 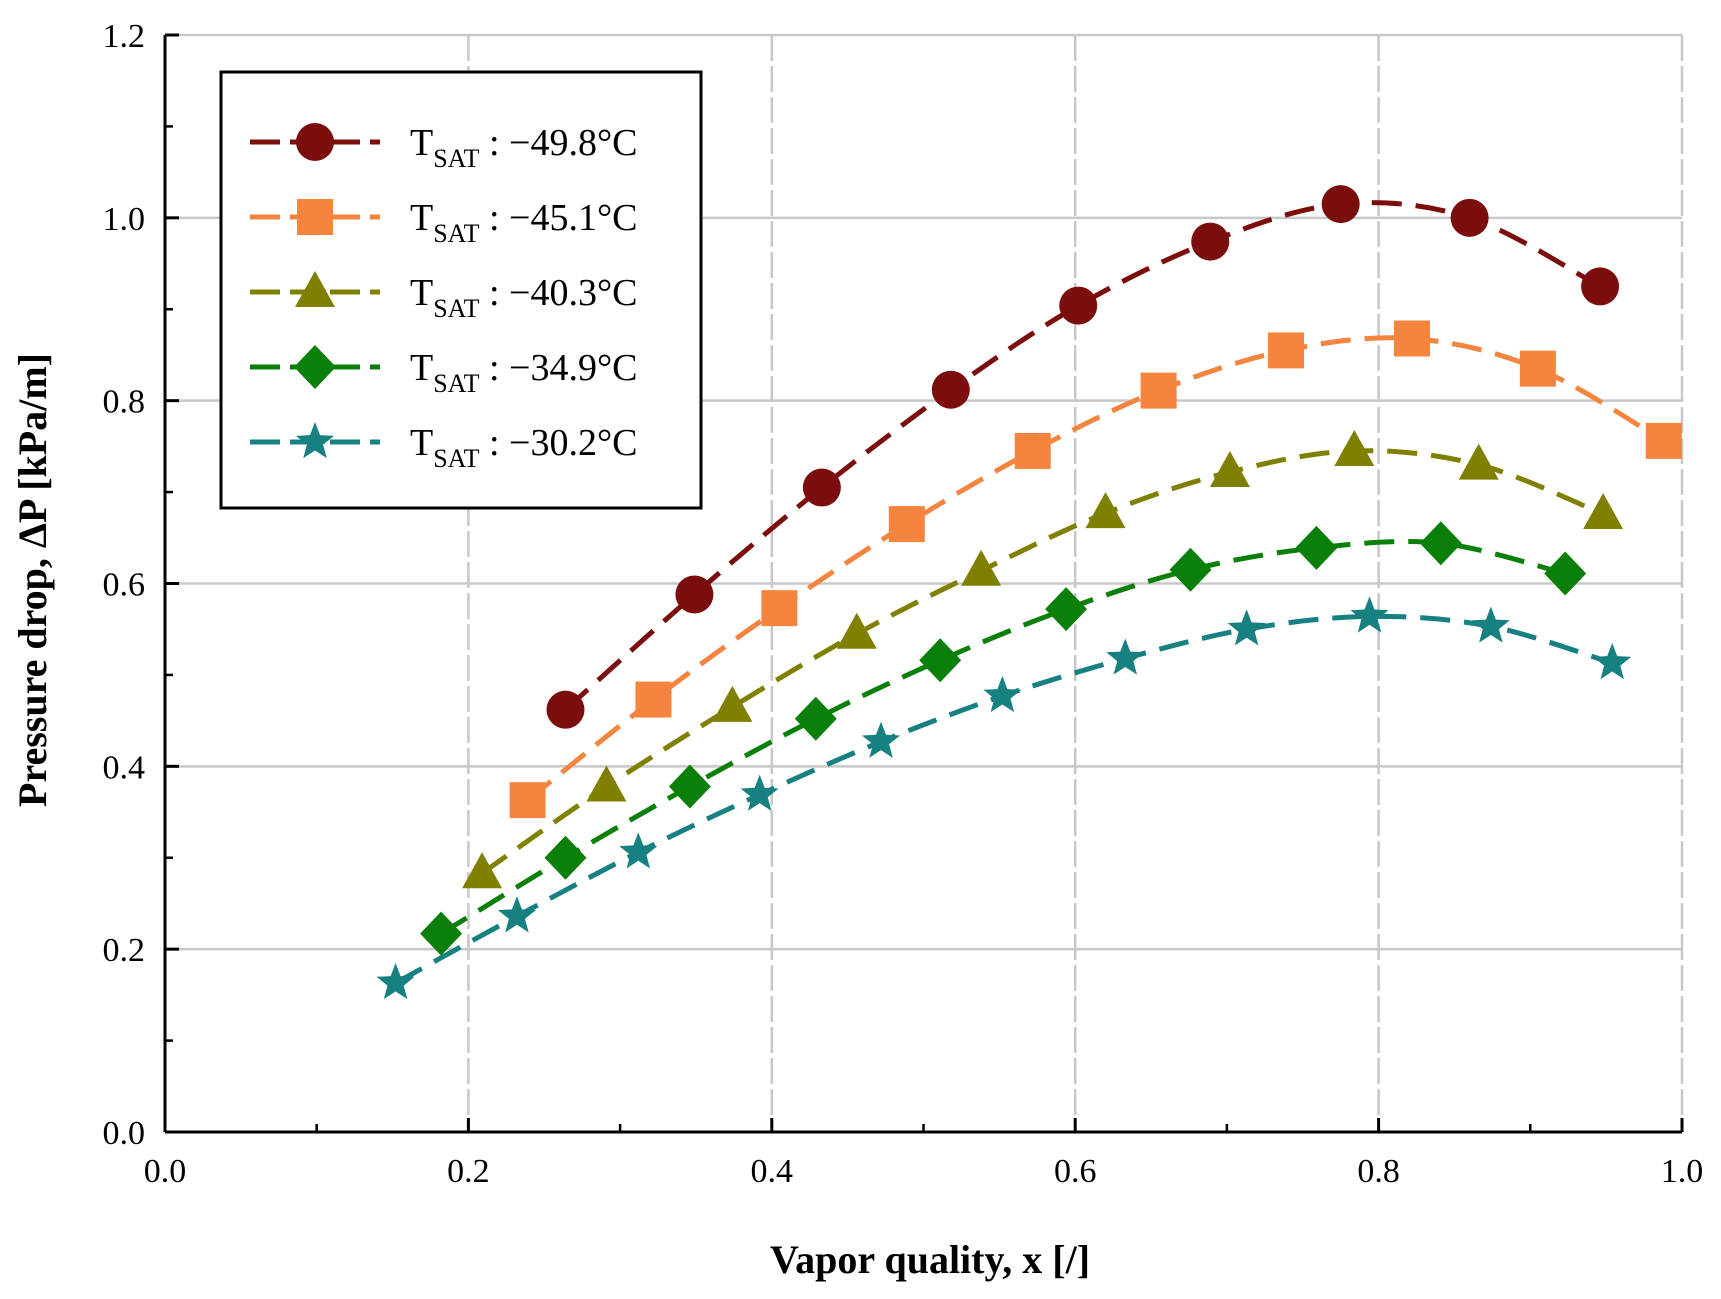 I want to click on legend-marker-diamond, so click(x=315, y=367).